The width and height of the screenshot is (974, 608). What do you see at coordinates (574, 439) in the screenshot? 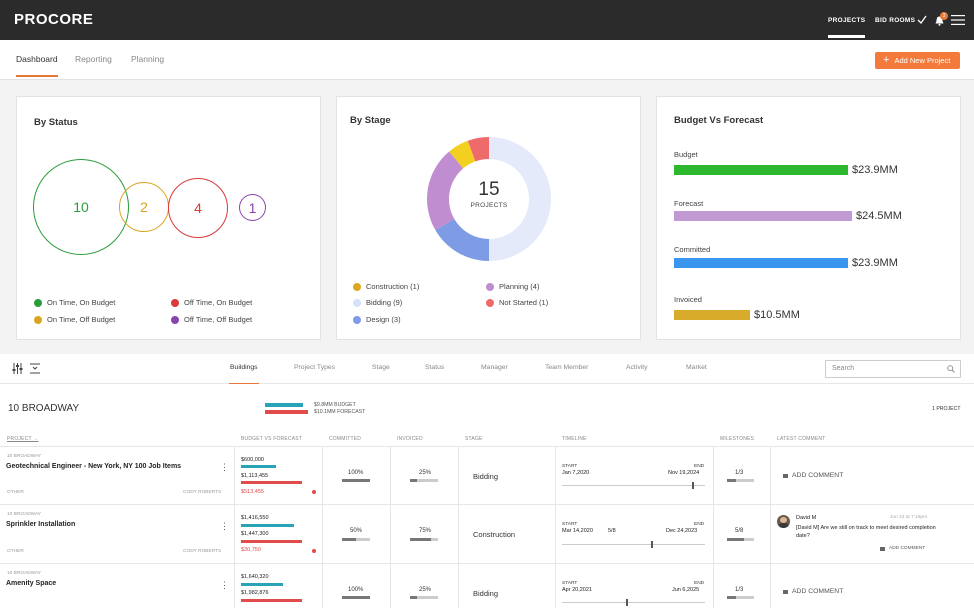
I see `col-timeline: TIMELINE` at bounding box center [574, 439].